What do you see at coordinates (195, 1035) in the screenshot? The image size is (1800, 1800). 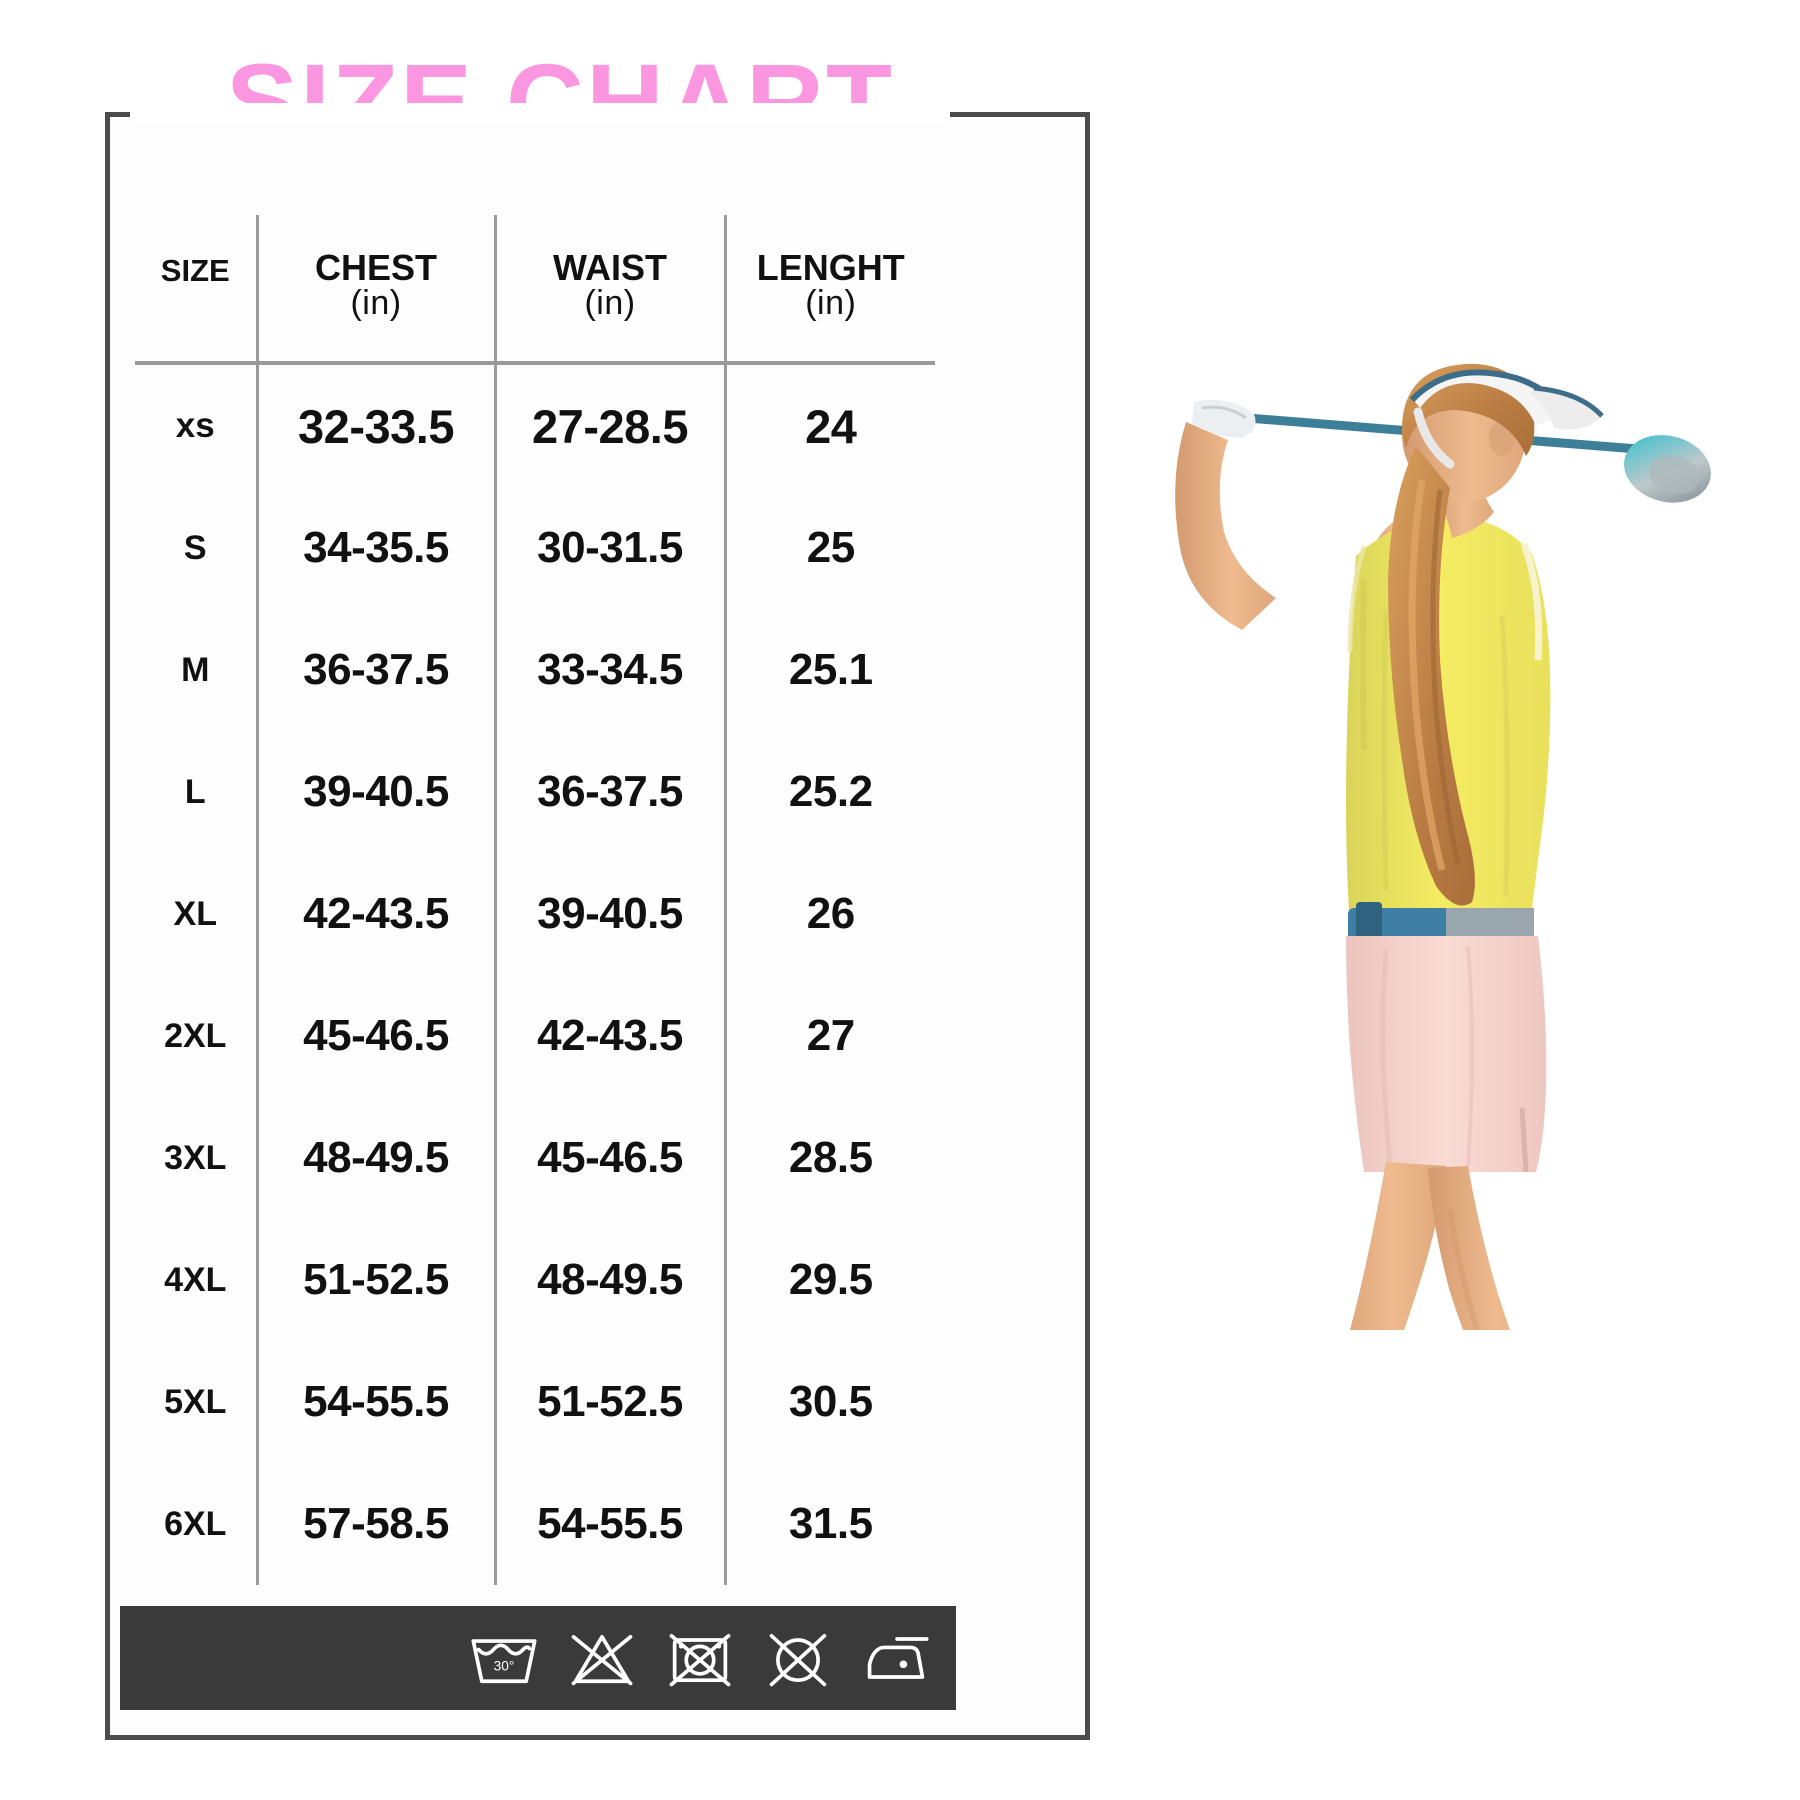 I see `cell-size: 2XL` at bounding box center [195, 1035].